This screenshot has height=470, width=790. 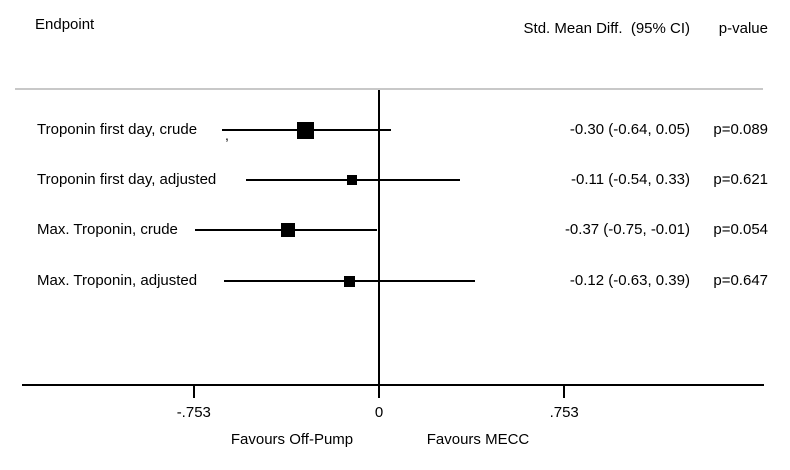 I want to click on row-endpoint-label: Troponin first day, adjusted, so click(x=127, y=179).